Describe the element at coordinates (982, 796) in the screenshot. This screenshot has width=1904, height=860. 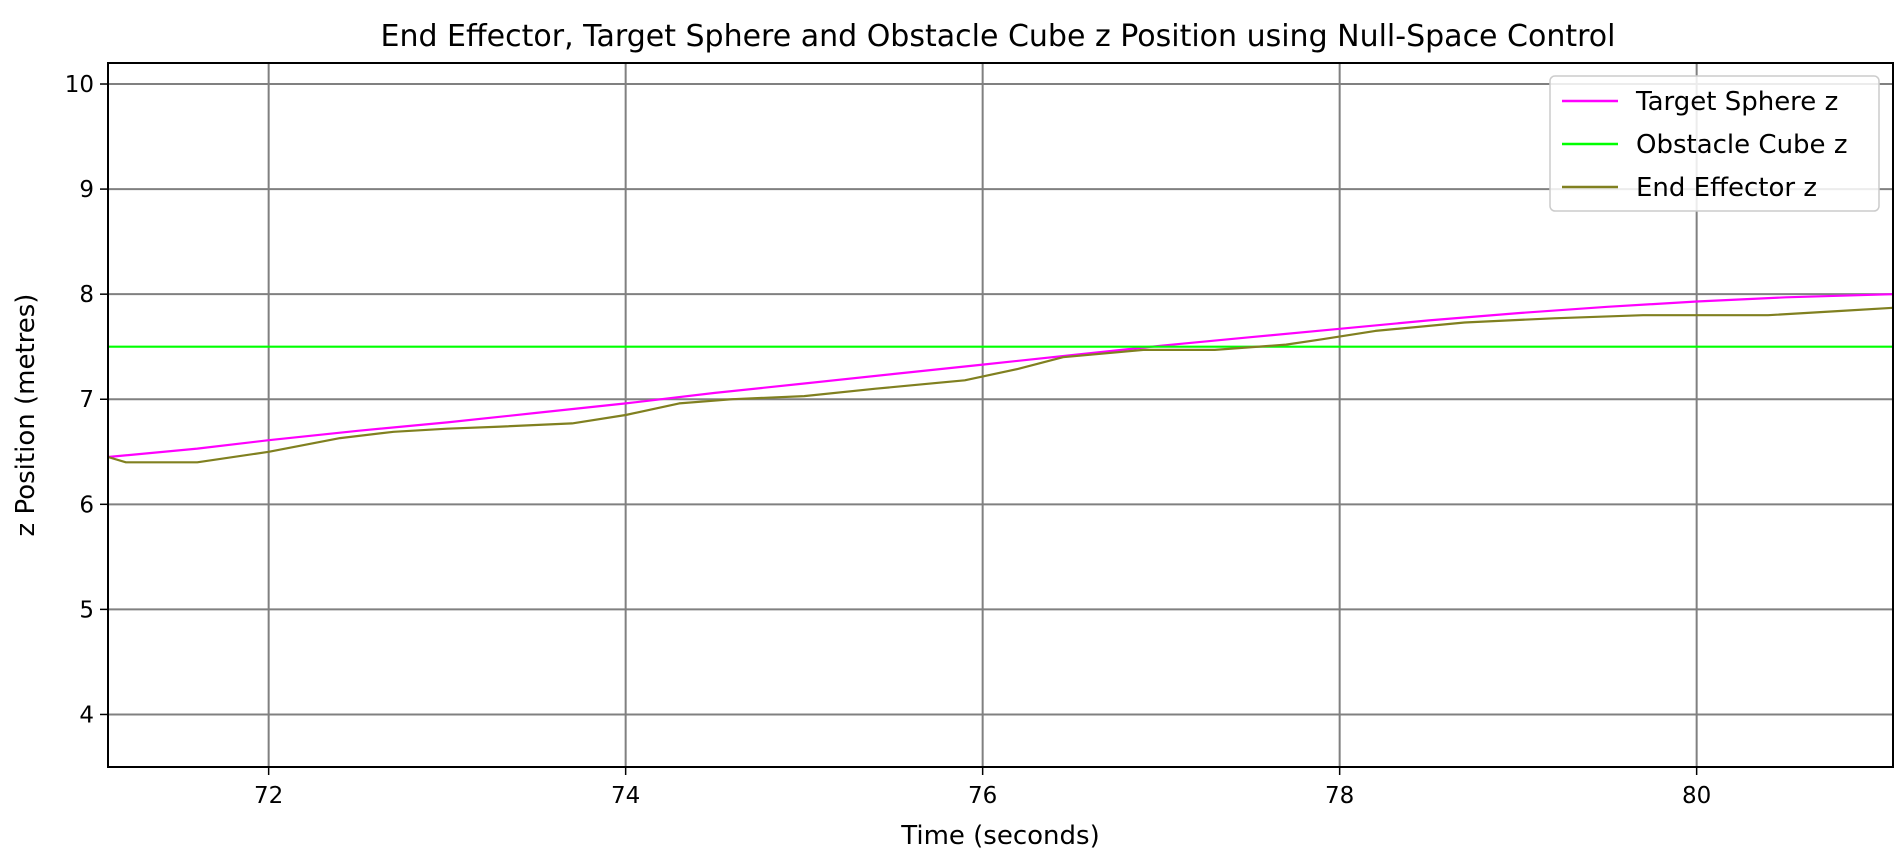
I see `x-tick-label: 76` at that location.